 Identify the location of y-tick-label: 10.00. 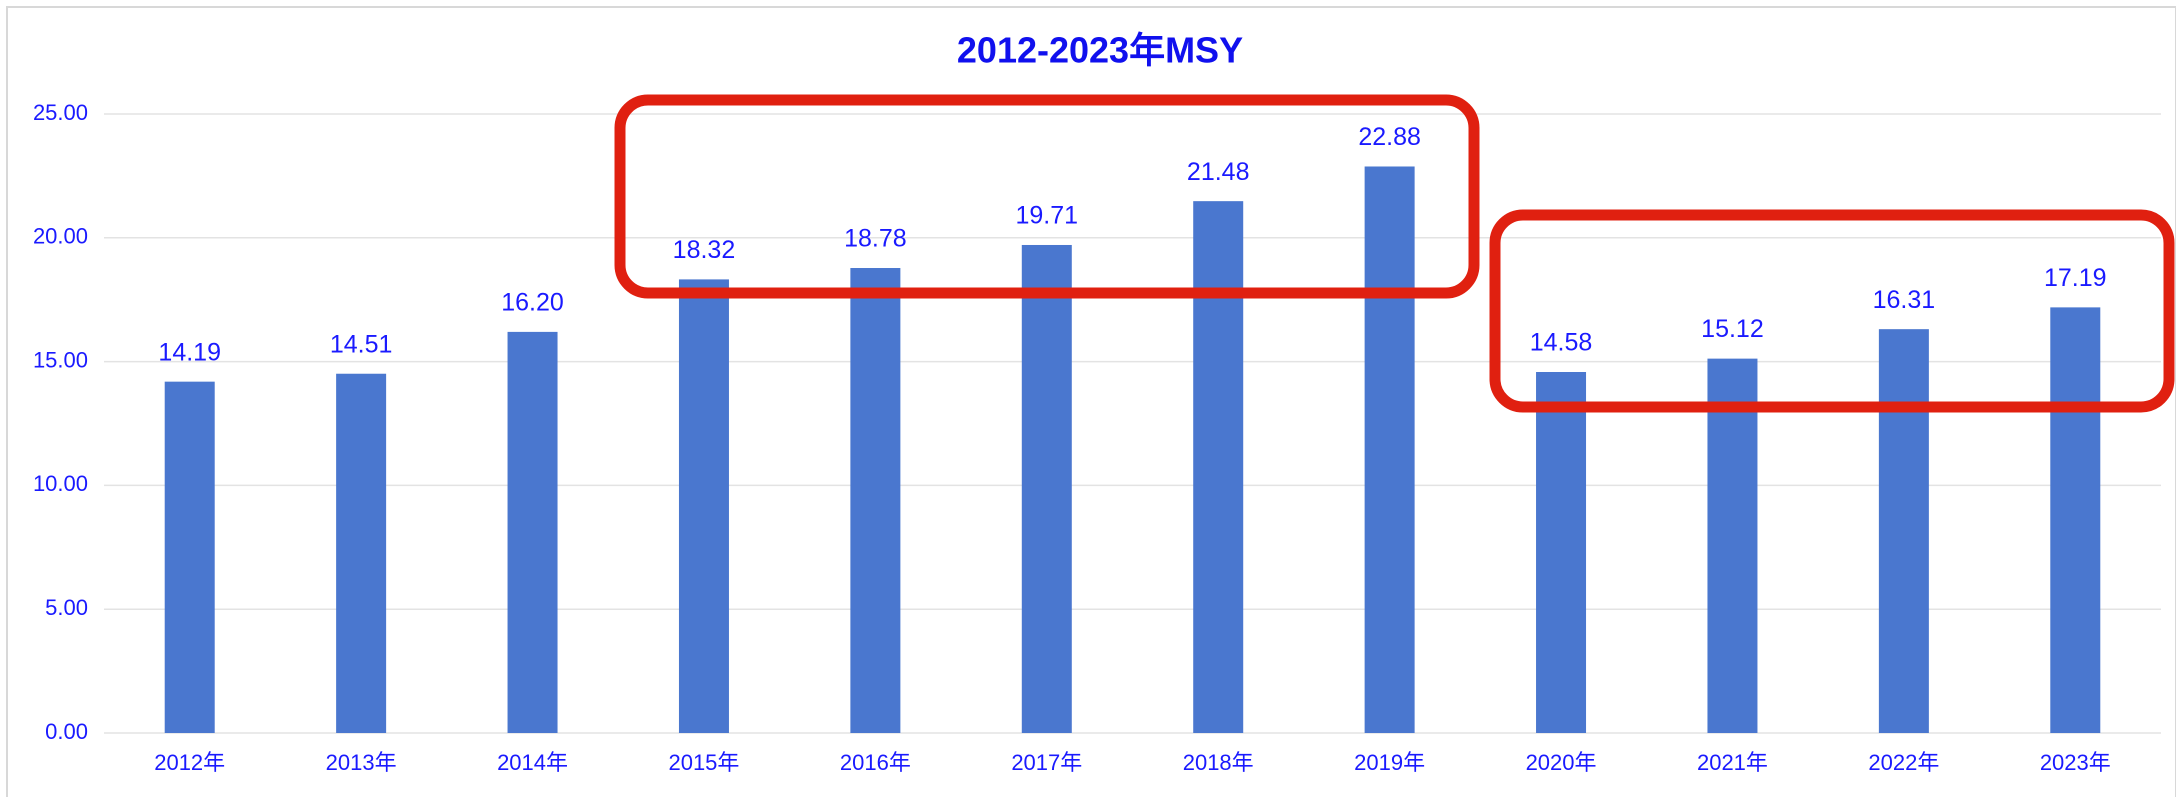
(60, 483).